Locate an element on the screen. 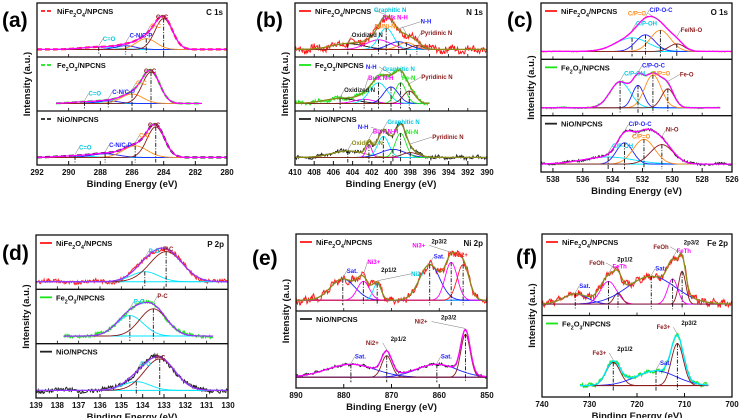 The height and width of the screenshot is (418, 740). x-tick-label: 532 is located at coordinates (643, 179).